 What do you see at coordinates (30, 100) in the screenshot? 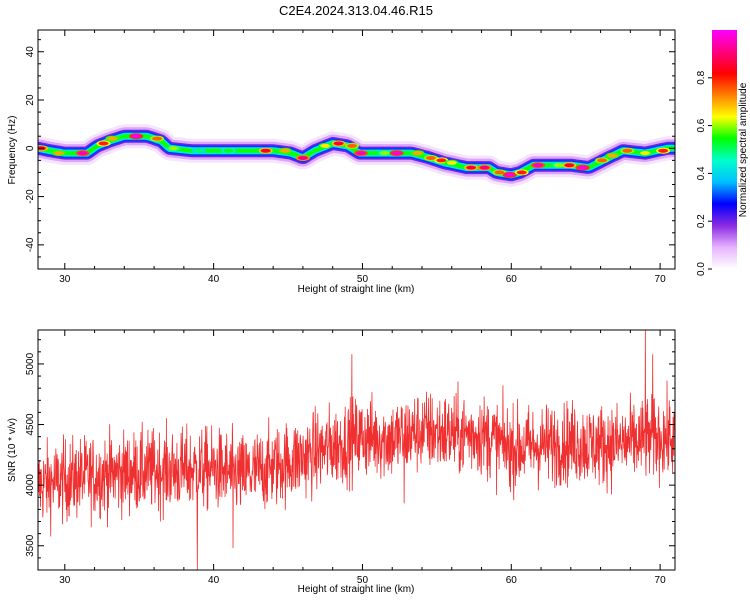
I see `spectrogram-ytick-label: 20` at bounding box center [30, 100].